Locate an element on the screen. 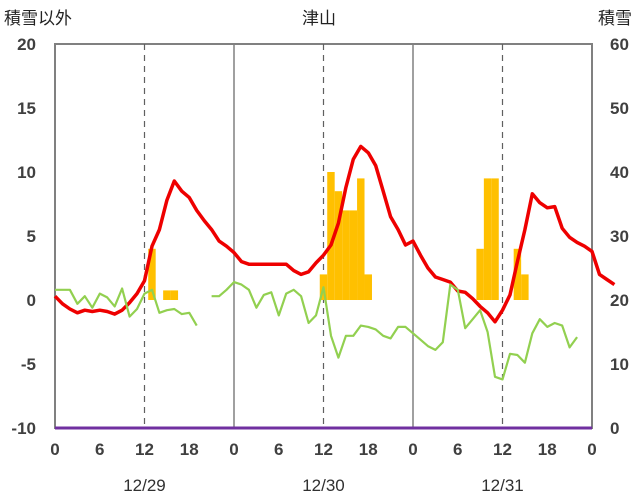 Image resolution: width=636 pixels, height=501 pixels. right-axis-title: 積雪 is located at coordinates (615, 19).